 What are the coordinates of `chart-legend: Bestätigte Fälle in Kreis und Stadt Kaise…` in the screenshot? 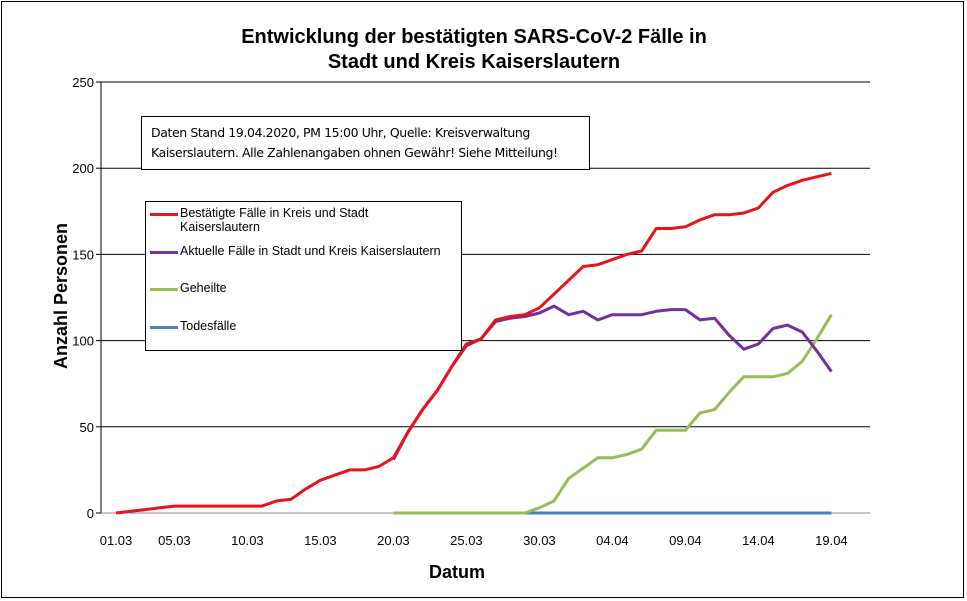 It's located at (303, 276).